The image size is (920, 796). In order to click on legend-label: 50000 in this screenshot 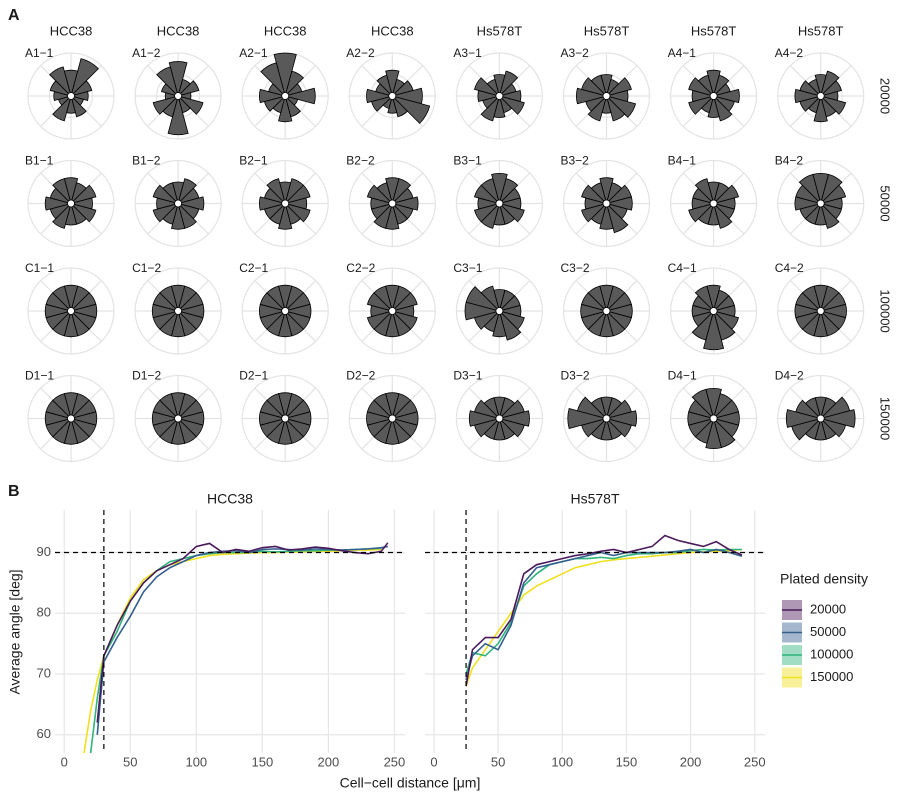, I will do `click(828, 631)`.